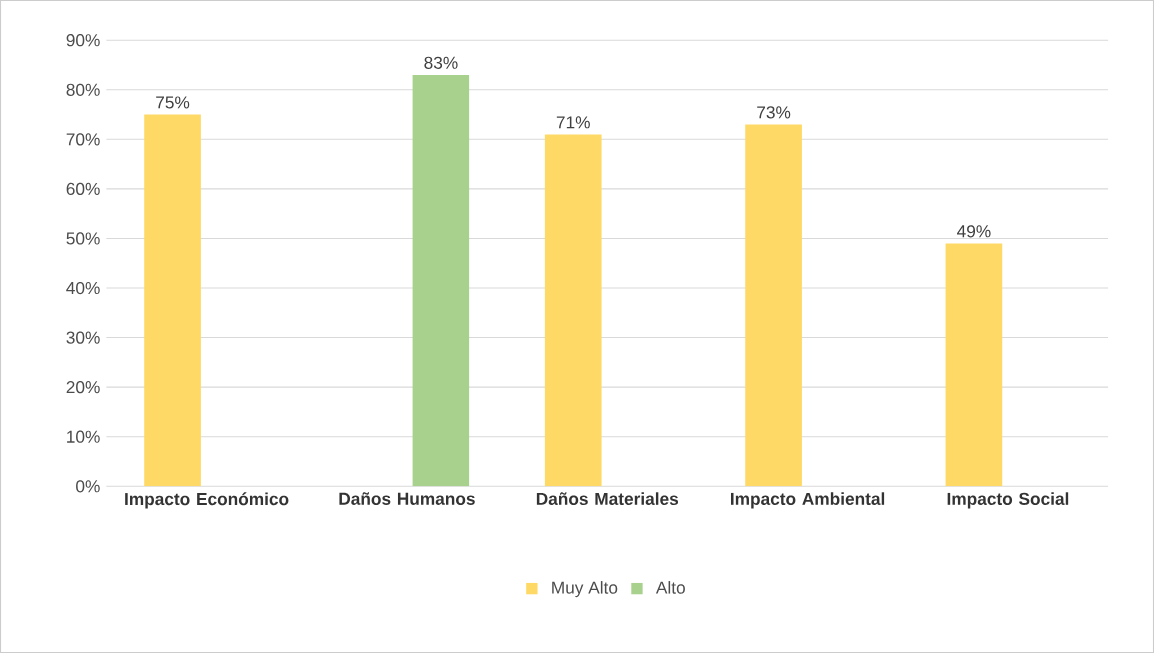  What do you see at coordinates (670, 587) in the screenshot?
I see `legend-label: Alto` at bounding box center [670, 587].